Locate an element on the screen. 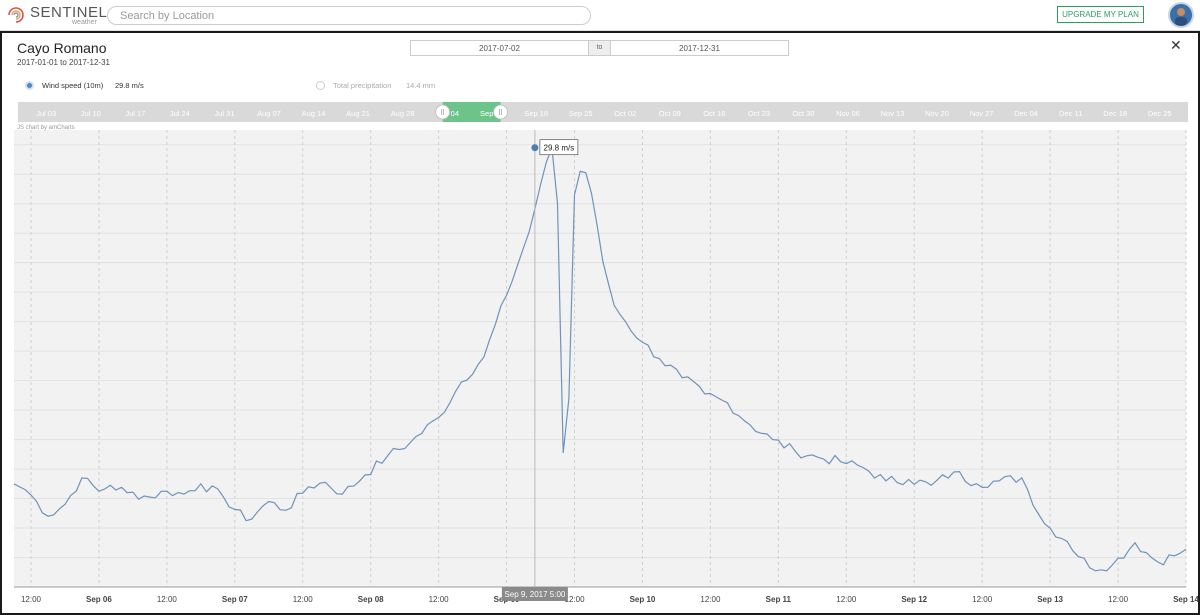 The image size is (1200, 615). scrollbar-label: Oct 02 is located at coordinates (625, 113).